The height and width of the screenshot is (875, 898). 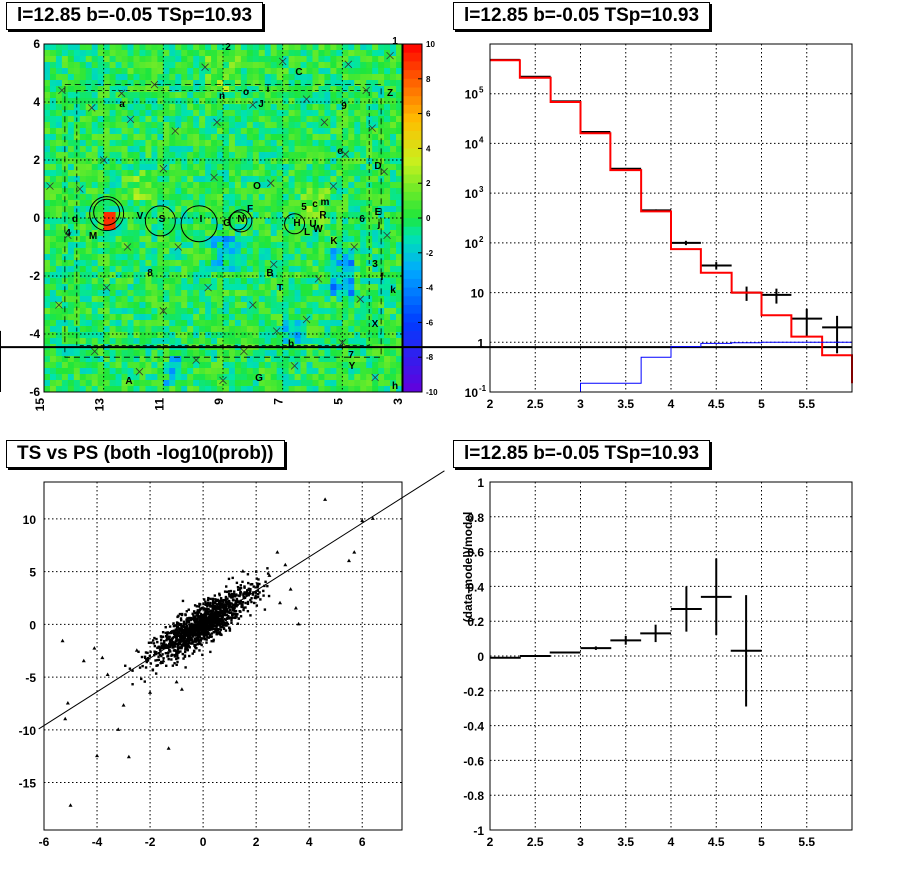 What do you see at coordinates (535, 404) in the screenshot?
I see `spectrum-xtick-label: 2.5` at bounding box center [535, 404].